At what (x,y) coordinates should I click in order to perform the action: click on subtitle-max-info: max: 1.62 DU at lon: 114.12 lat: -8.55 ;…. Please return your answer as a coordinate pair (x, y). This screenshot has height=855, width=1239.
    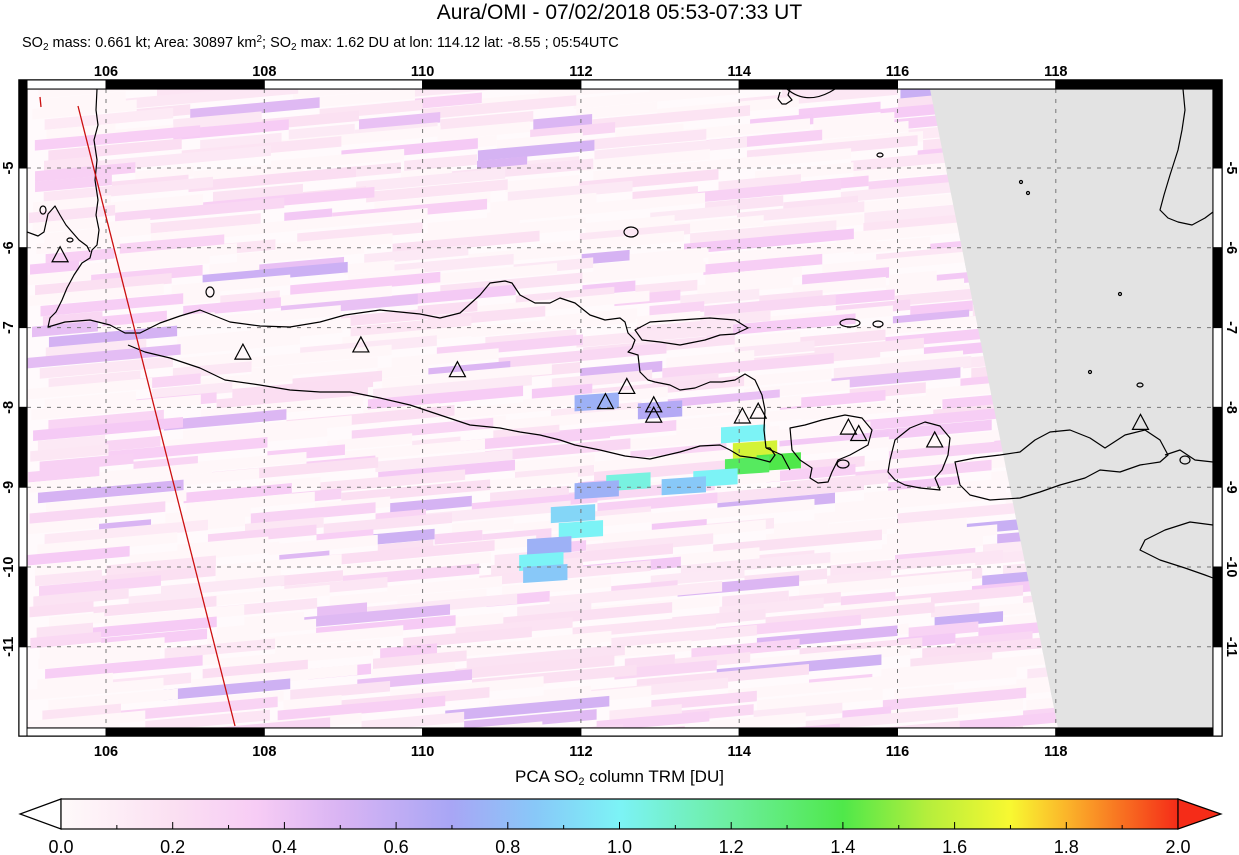
    Looking at the image, I should click on (457, 43).